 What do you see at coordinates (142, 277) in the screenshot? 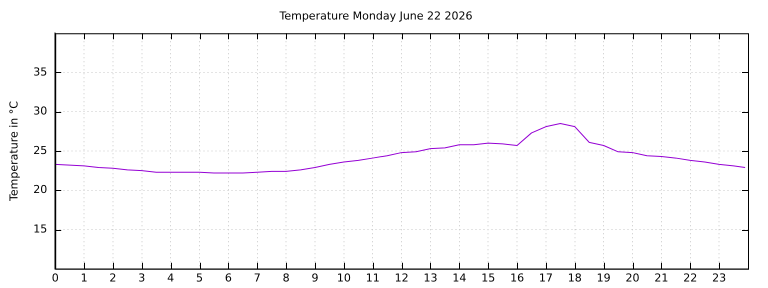
I see `x-tick-label: 3` at bounding box center [142, 277].